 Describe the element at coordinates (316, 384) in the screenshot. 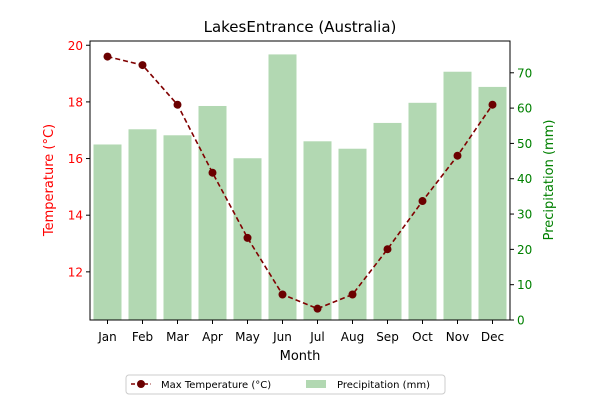

I see `legend-precipitation-swatch` at that location.